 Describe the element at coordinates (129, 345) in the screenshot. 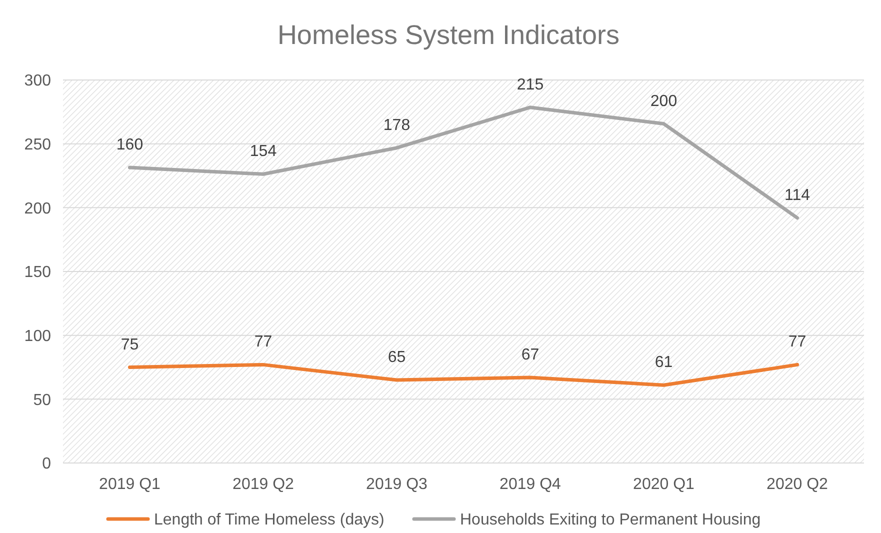

I see `data-label: 75` at that location.